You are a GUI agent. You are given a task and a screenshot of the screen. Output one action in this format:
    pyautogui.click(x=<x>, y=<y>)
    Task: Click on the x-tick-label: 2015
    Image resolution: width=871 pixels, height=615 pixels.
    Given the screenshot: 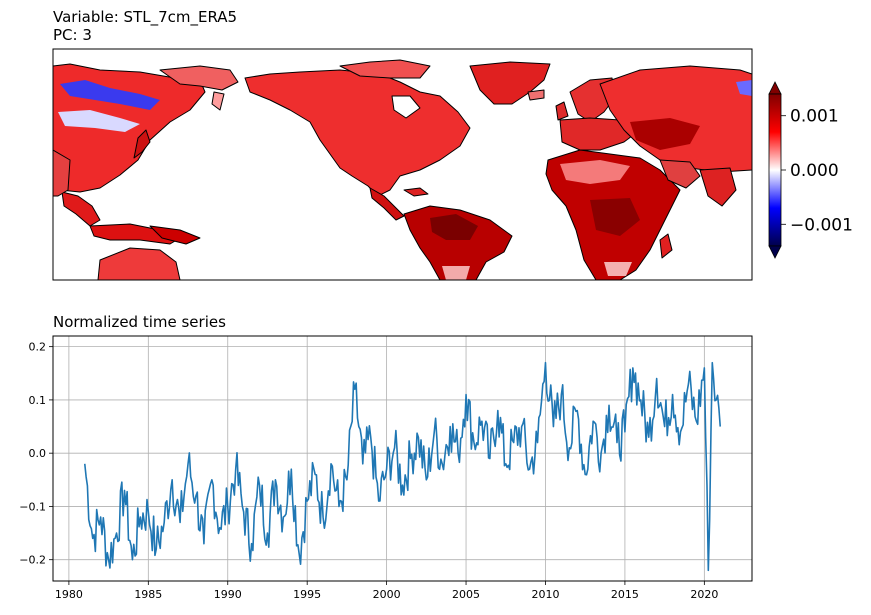 What is the action you would take?
    pyautogui.click(x=625, y=594)
    